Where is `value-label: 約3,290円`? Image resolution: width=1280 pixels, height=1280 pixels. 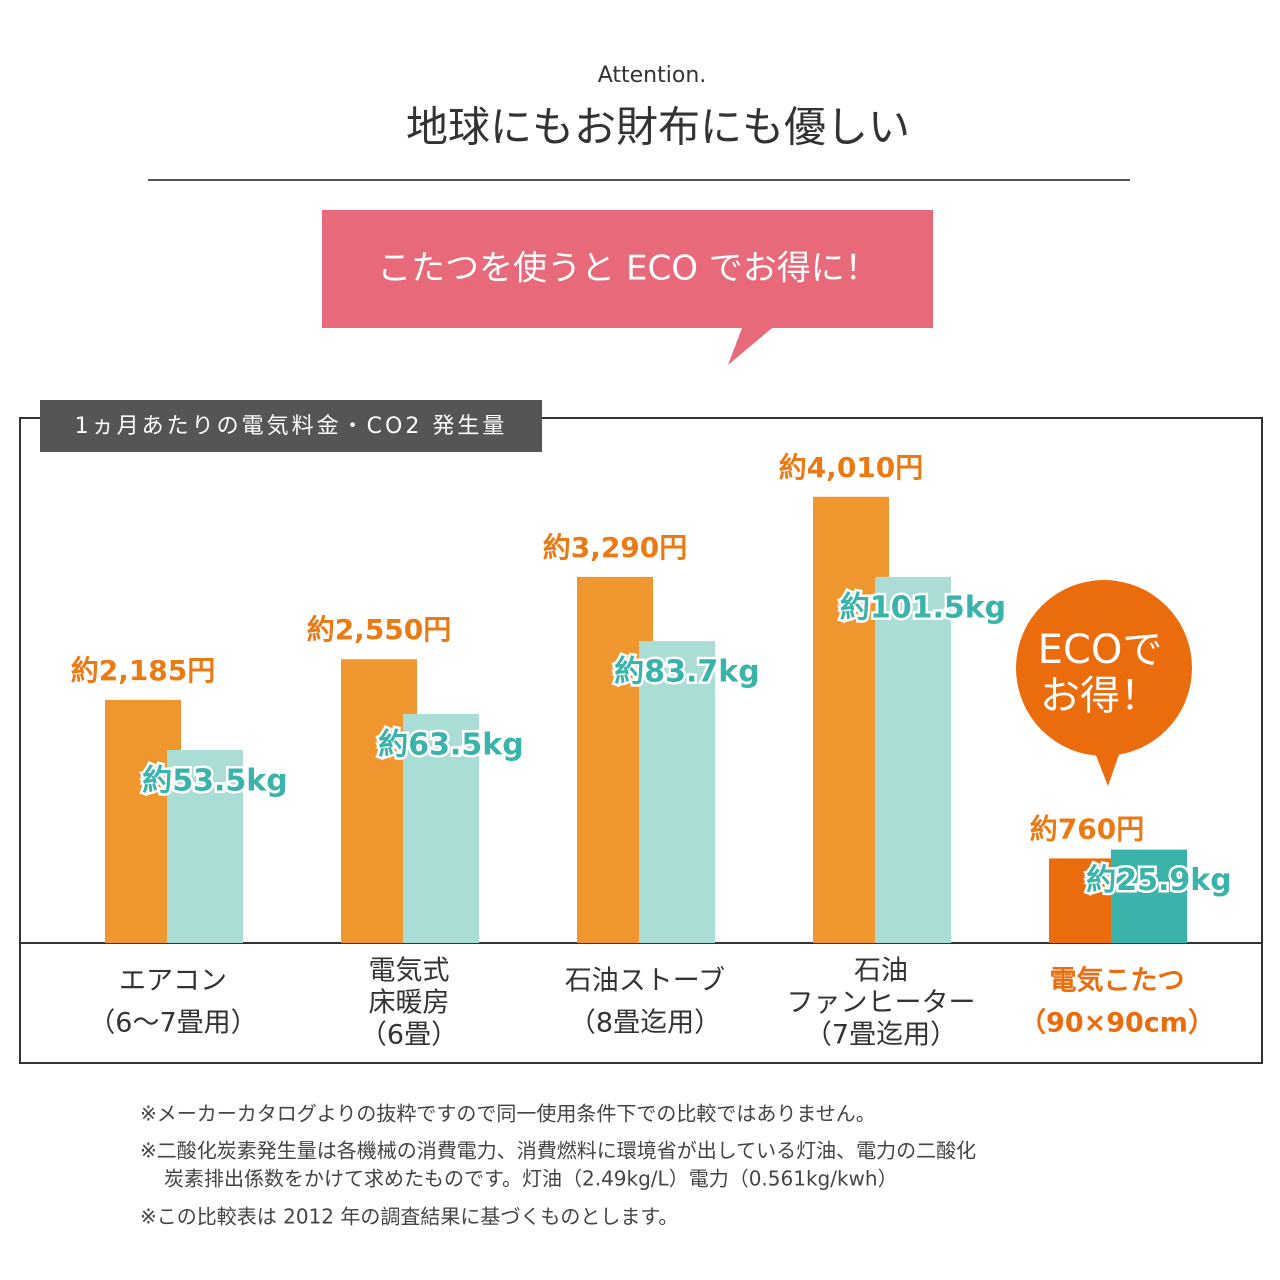
value-label: 約3,290円 is located at coordinates (615, 547).